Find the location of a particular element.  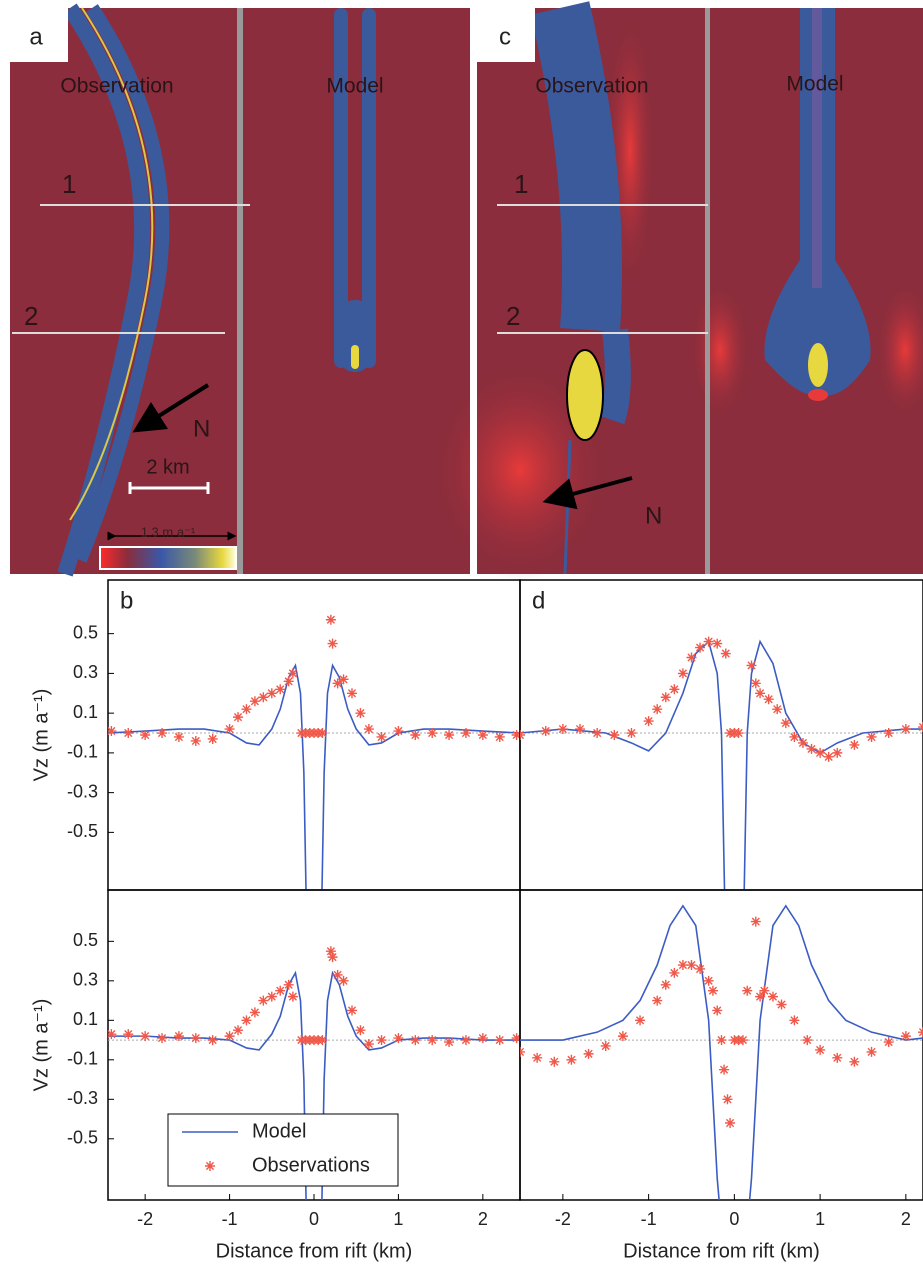

label-box is located at coordinates (39, 35).